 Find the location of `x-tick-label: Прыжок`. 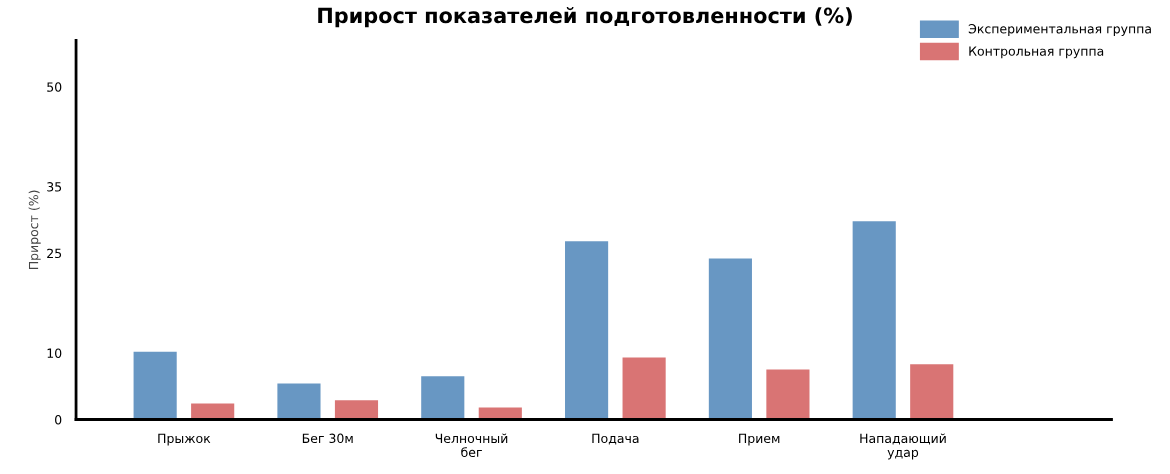

x-tick-label: Прыжок is located at coordinates (184, 439).